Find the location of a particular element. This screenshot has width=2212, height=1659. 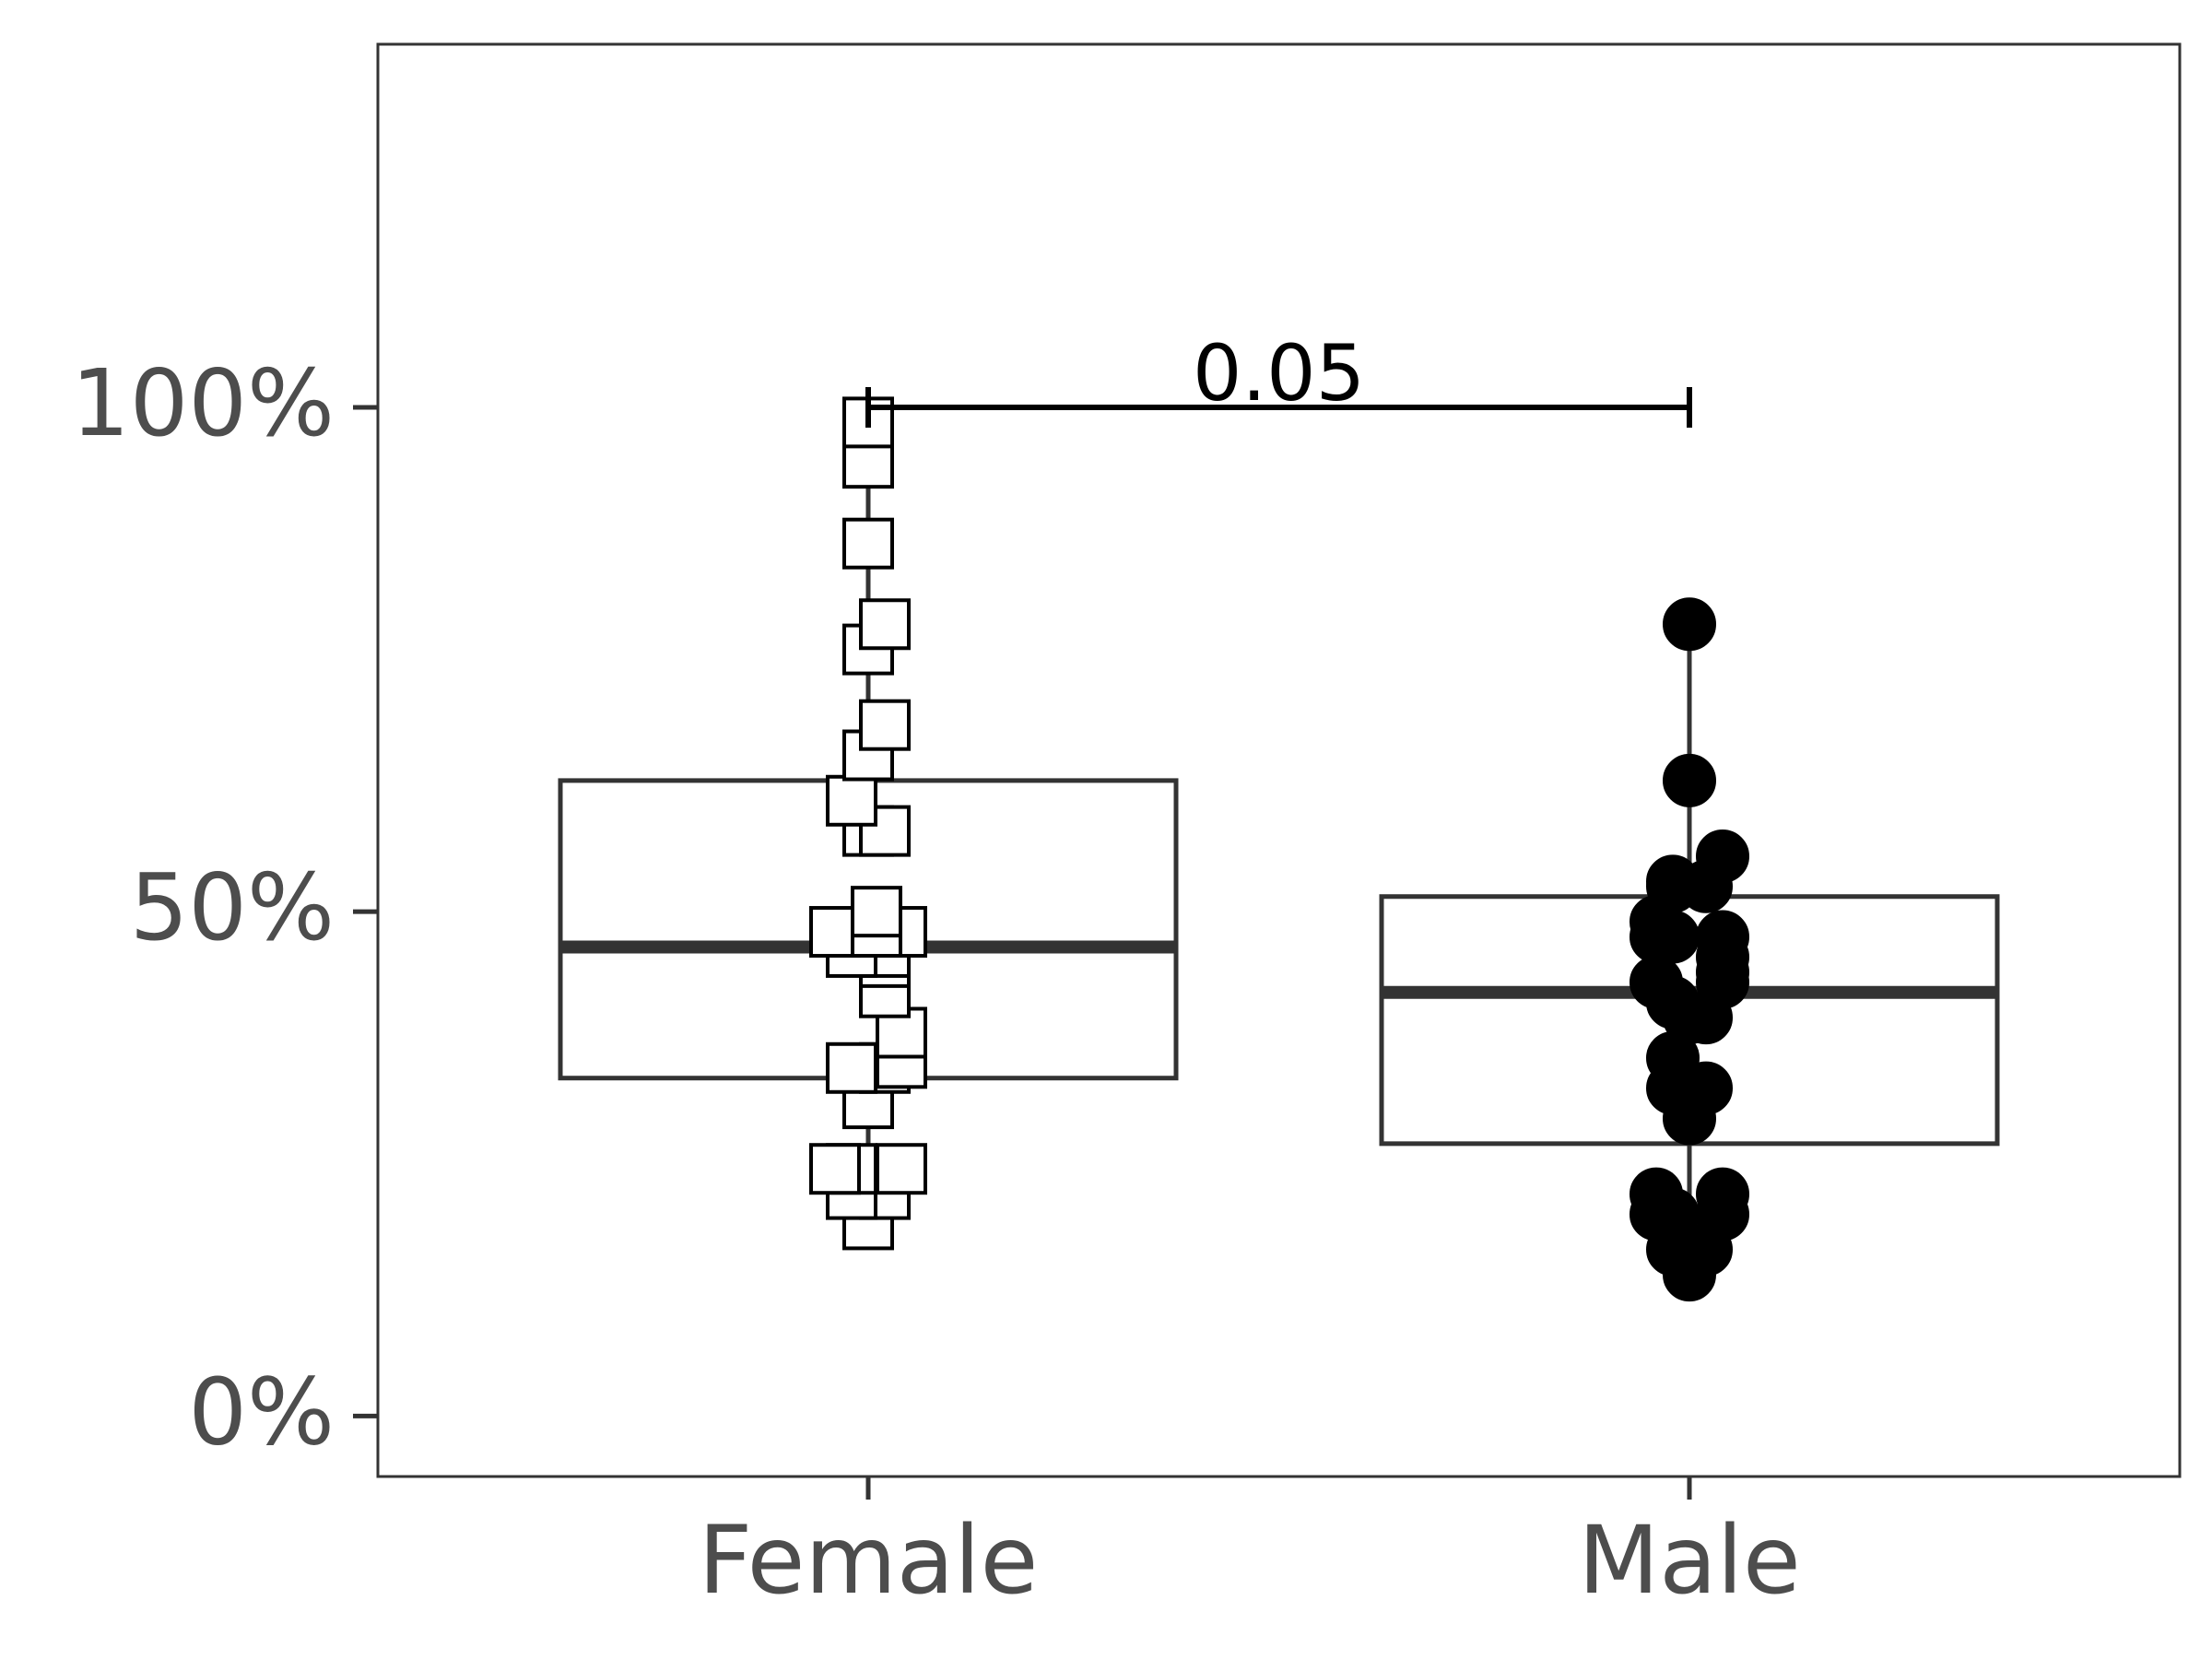

annotations: 0.05 is located at coordinates (1278, 378).